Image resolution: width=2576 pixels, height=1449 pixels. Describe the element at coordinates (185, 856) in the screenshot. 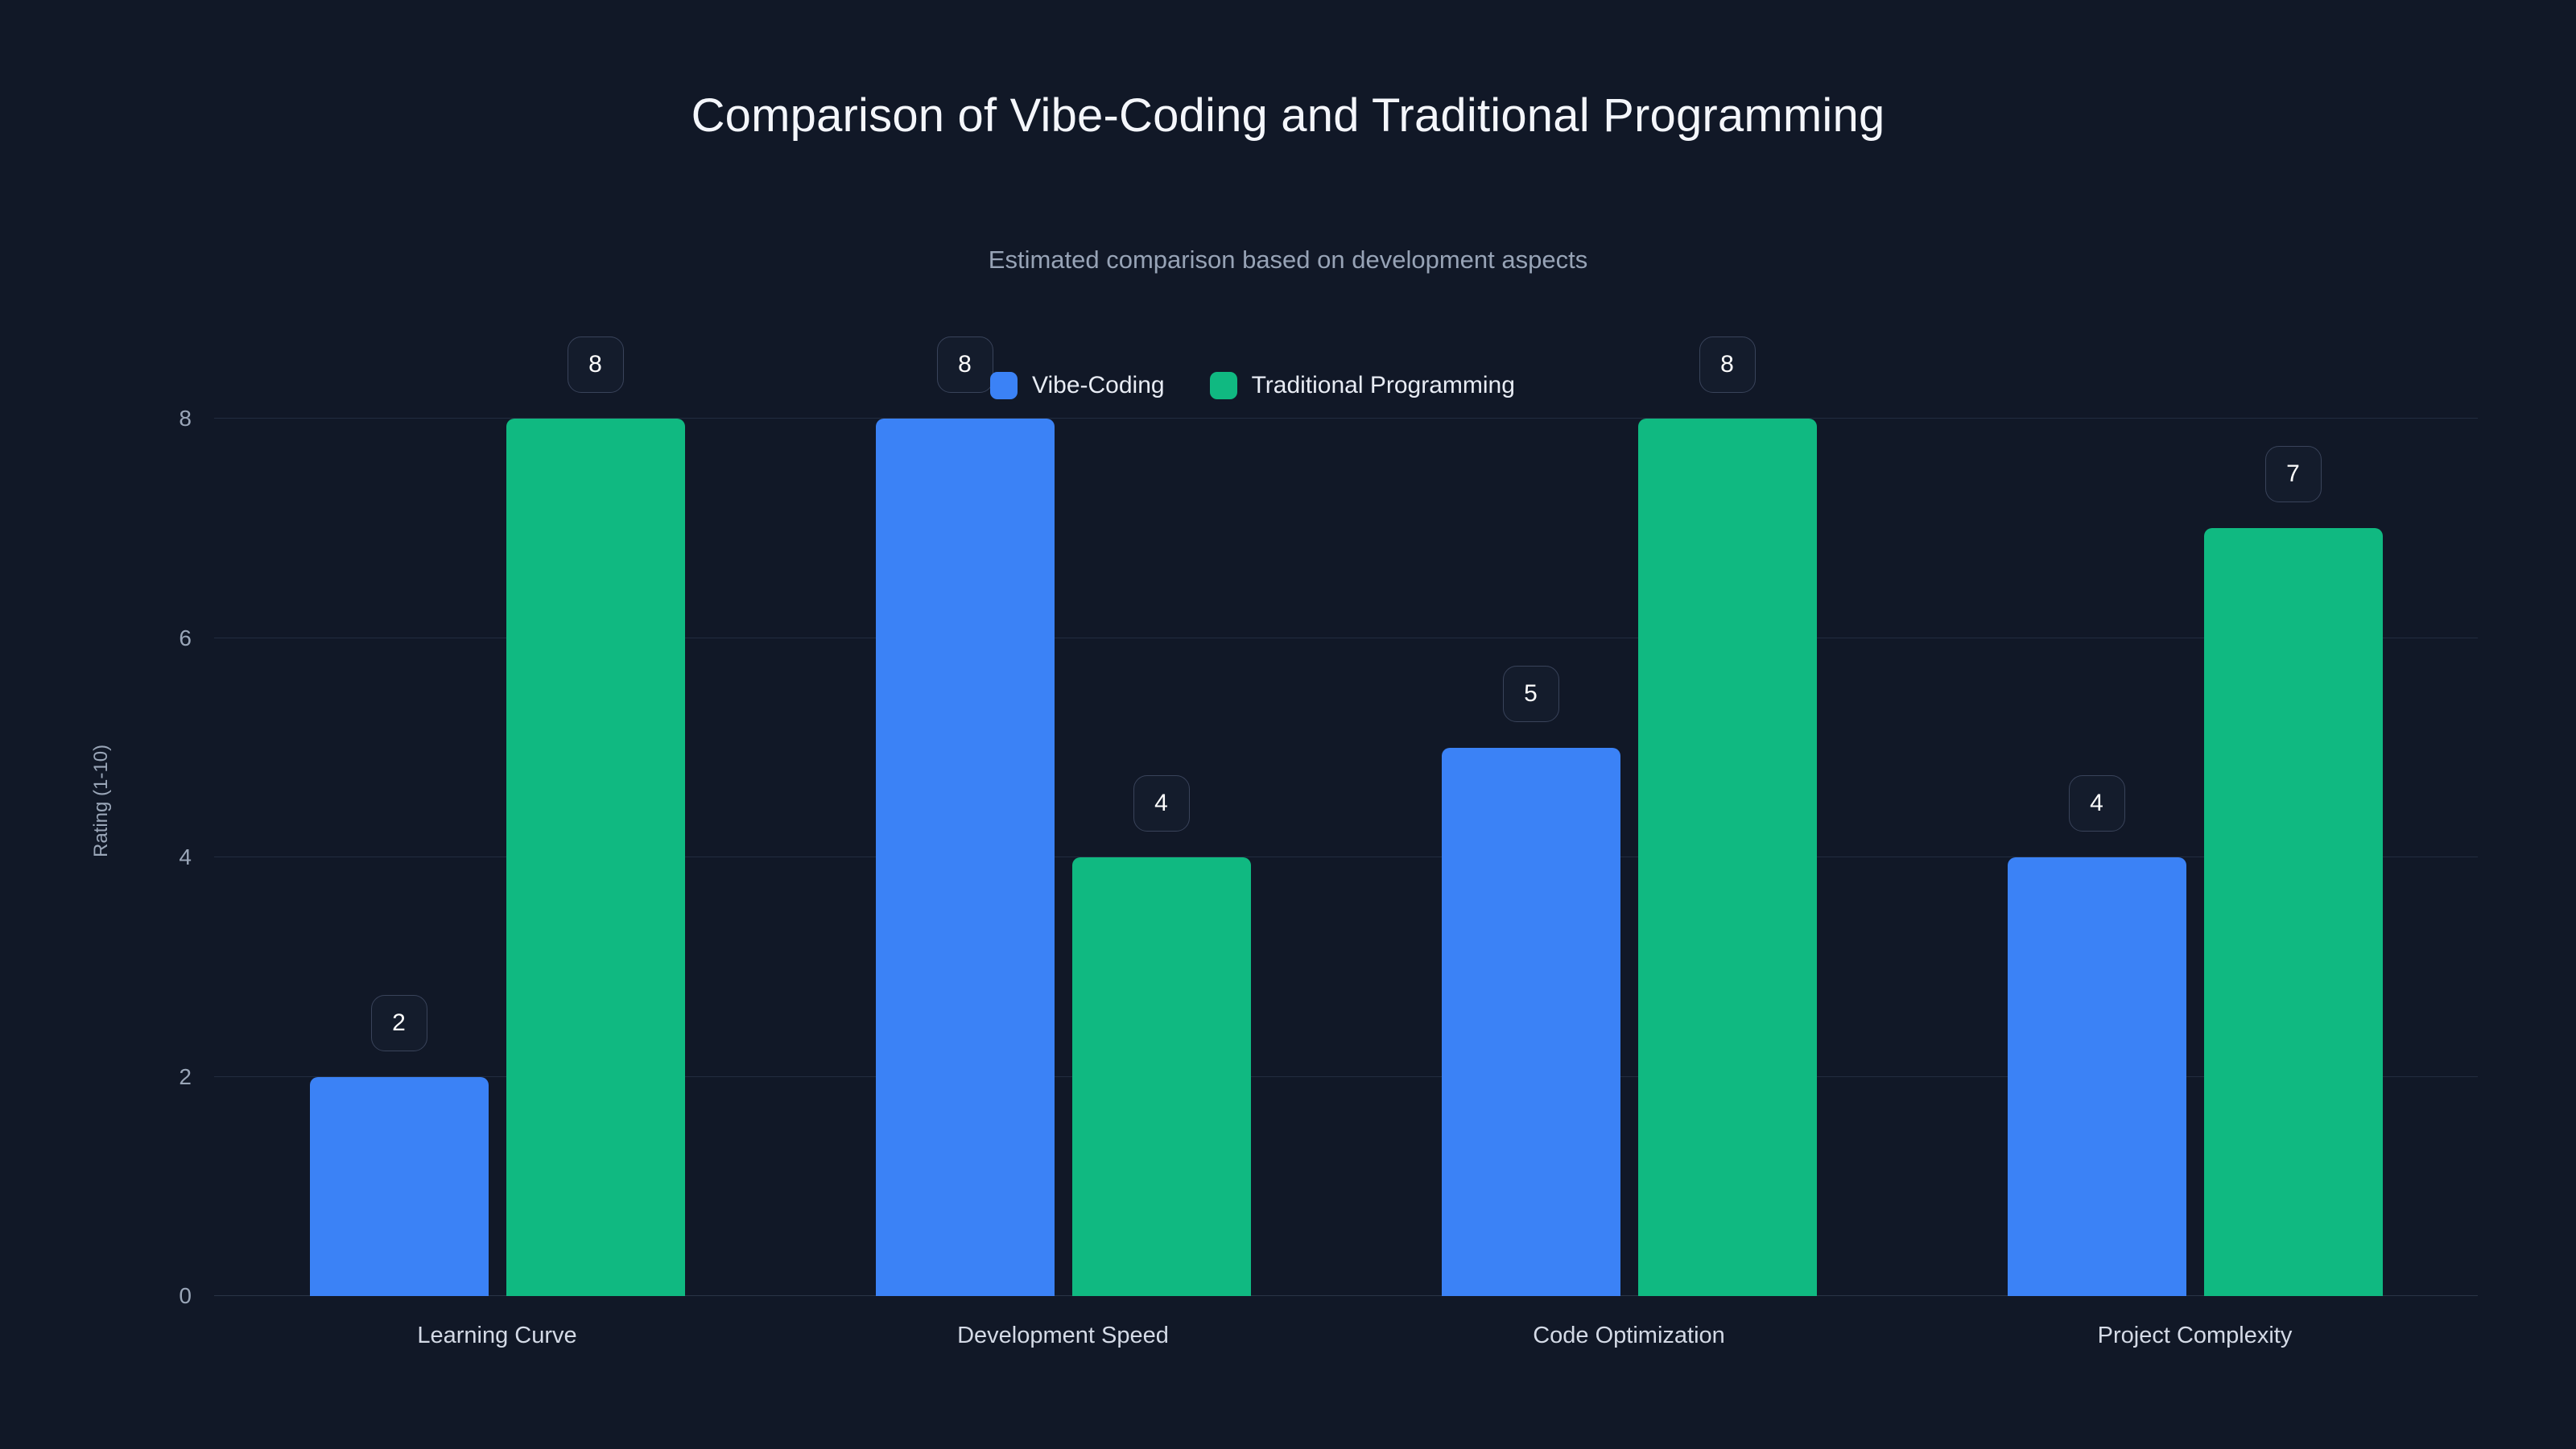

I see `y-axis-tick-label: 4` at that location.